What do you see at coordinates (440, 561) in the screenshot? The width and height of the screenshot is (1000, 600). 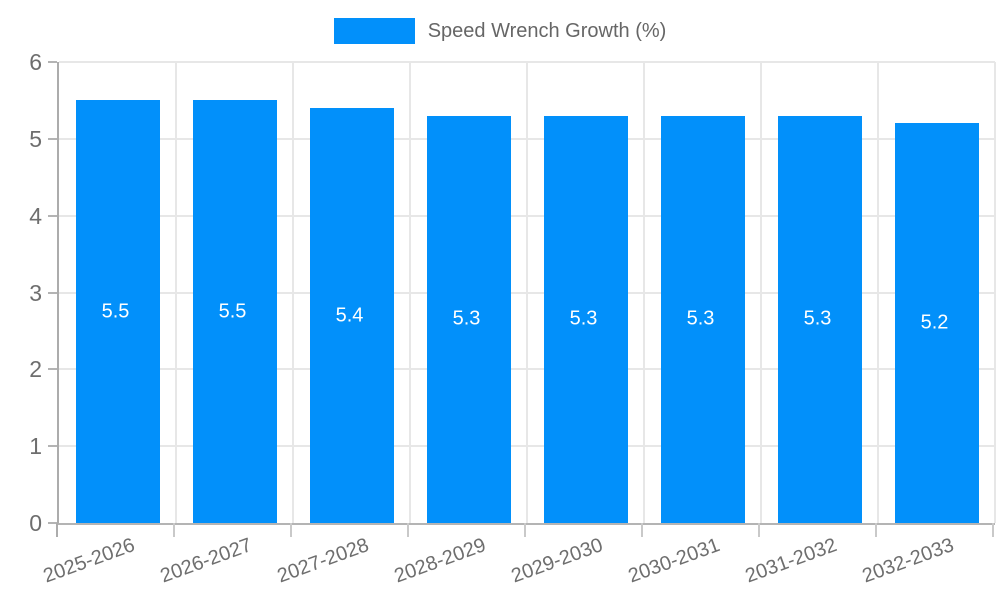 I see `x-axis-label: 2028-2029` at bounding box center [440, 561].